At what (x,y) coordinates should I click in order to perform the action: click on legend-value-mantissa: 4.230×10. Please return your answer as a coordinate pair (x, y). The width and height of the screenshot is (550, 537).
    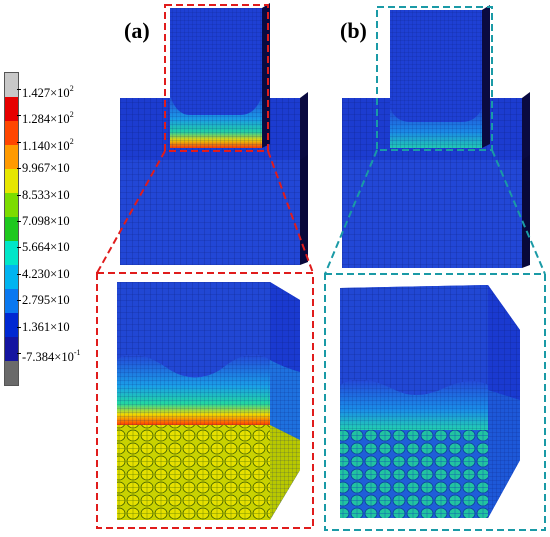
    Looking at the image, I should click on (46, 273).